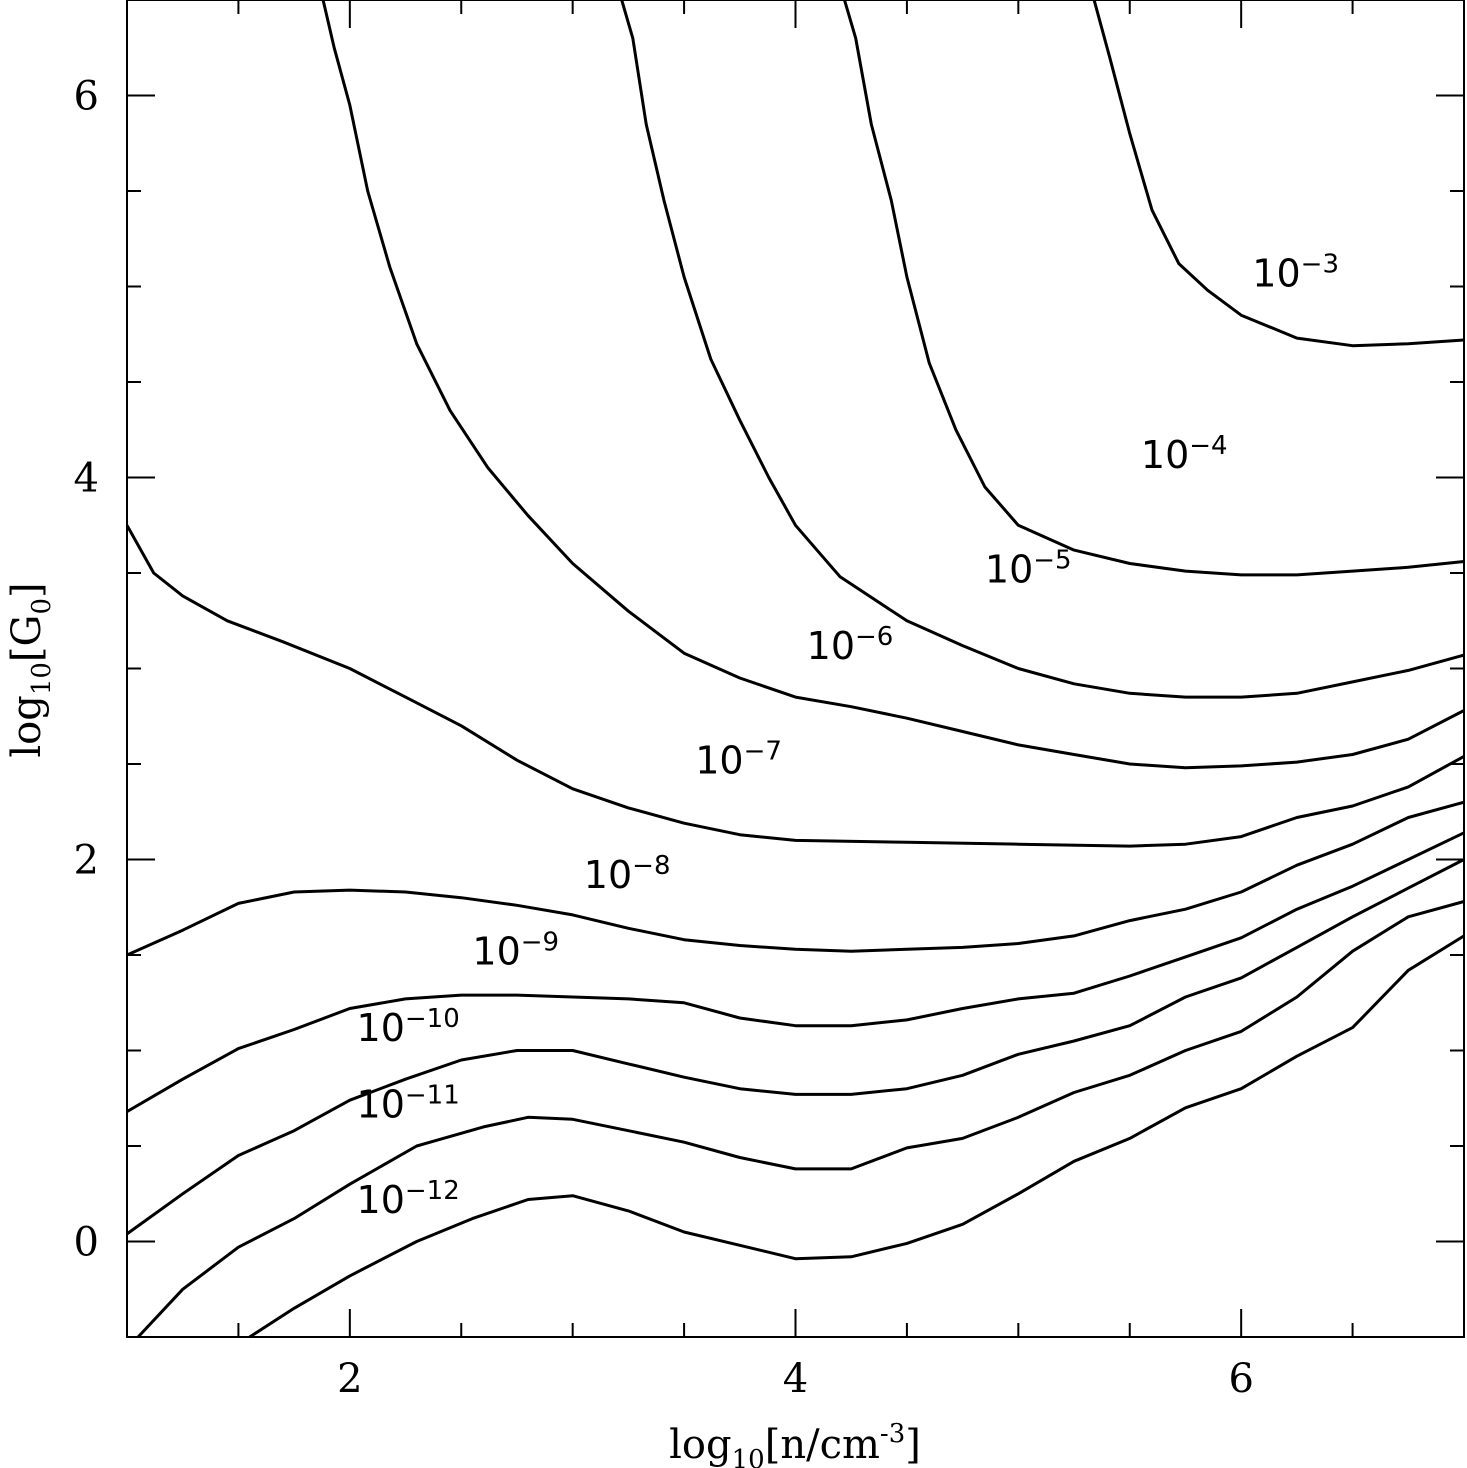 The width and height of the screenshot is (1467, 1468). I want to click on x-tick-label: 6, so click(1240, 1379).